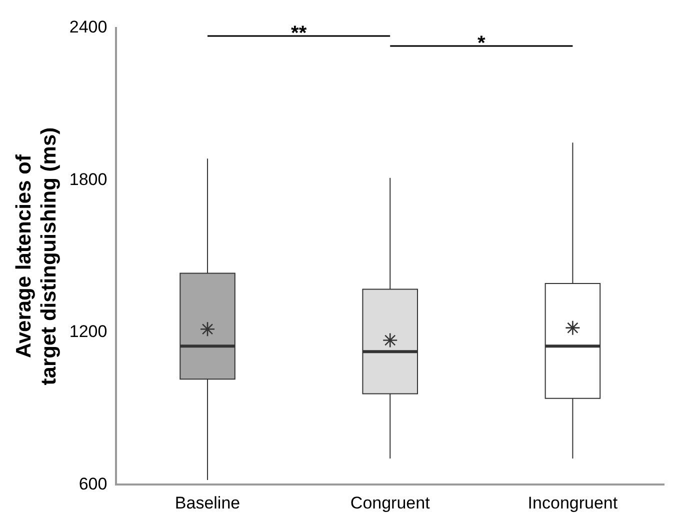  Describe the element at coordinates (573, 502) in the screenshot. I see `x-tick-label: Incongruent` at that location.